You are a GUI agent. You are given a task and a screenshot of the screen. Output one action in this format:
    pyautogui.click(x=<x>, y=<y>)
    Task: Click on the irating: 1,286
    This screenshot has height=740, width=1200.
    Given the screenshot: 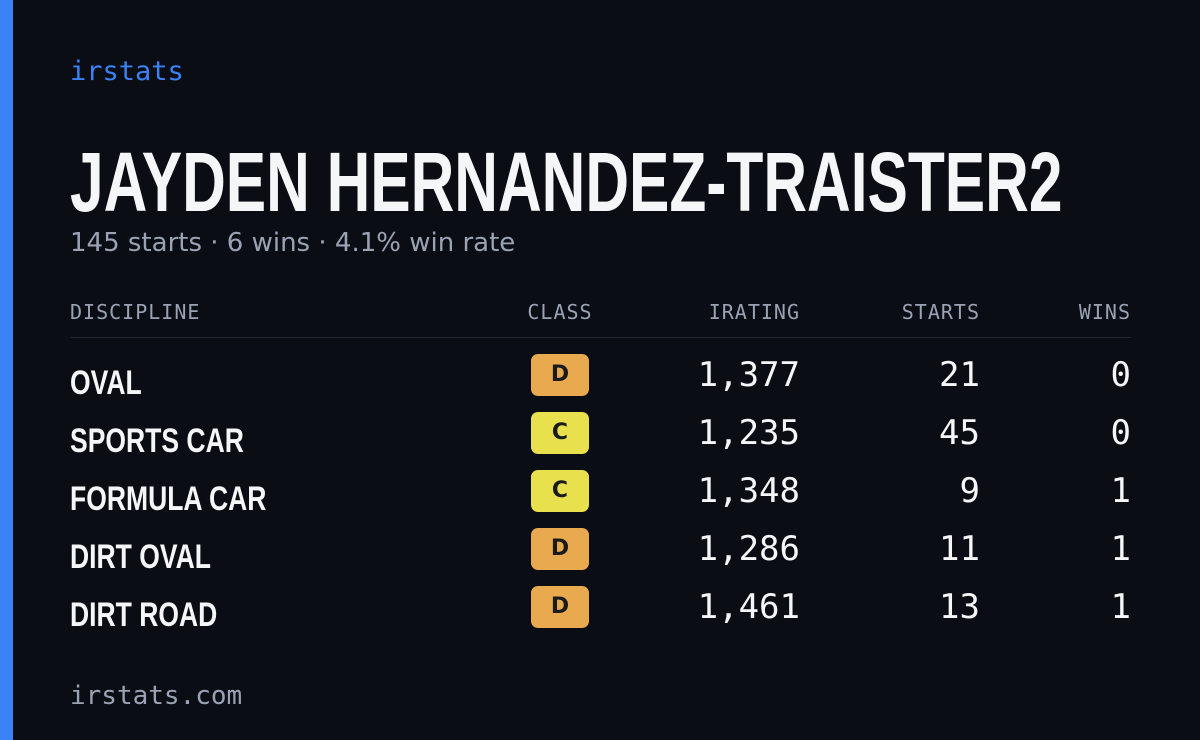 What is the action you would take?
    pyautogui.click(x=748, y=549)
    